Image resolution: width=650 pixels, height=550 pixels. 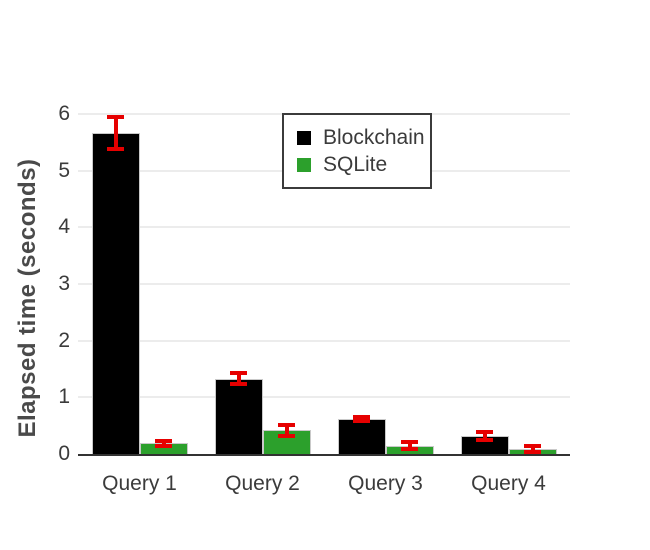 I want to click on legend-item-blockchain: Blockchain, so click(x=361, y=137).